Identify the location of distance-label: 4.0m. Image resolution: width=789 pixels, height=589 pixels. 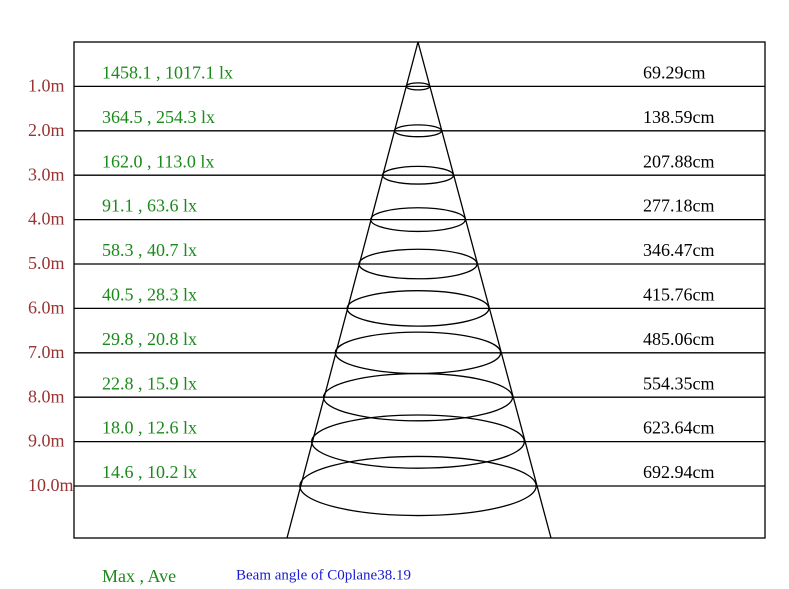
(46, 219).